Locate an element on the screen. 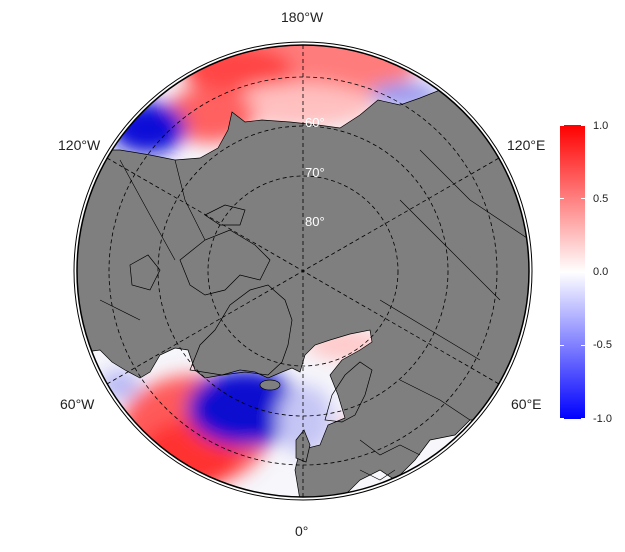 Image resolution: width=625 pixels, height=552 pixels. land-arctic-archipelago is located at coordinates (225, 250).